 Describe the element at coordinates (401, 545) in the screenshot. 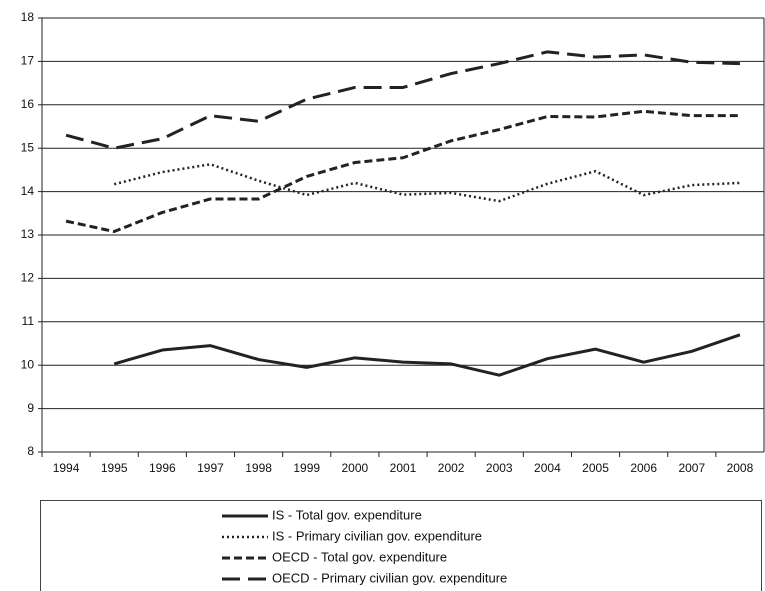

I see `legend-box` at that location.